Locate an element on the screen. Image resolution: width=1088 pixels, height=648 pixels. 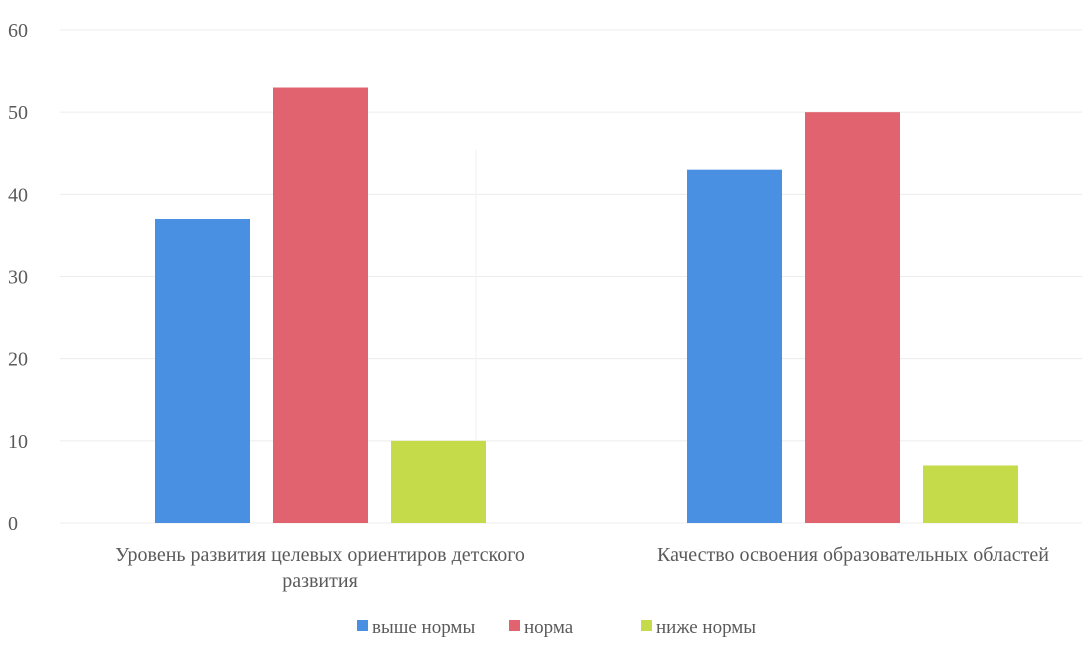
y-axis-ticks: 0 10 20 30 40 50 60 is located at coordinates (18, 277).